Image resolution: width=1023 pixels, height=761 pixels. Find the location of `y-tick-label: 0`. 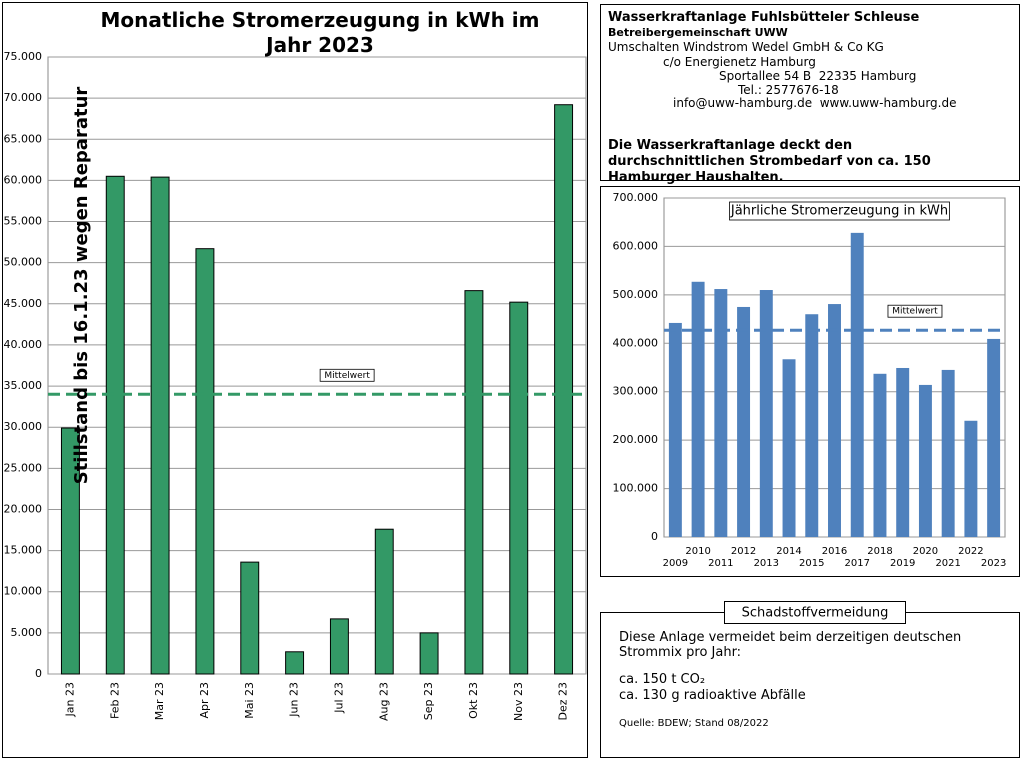

y-tick-label: 0 is located at coordinates (38, 673).